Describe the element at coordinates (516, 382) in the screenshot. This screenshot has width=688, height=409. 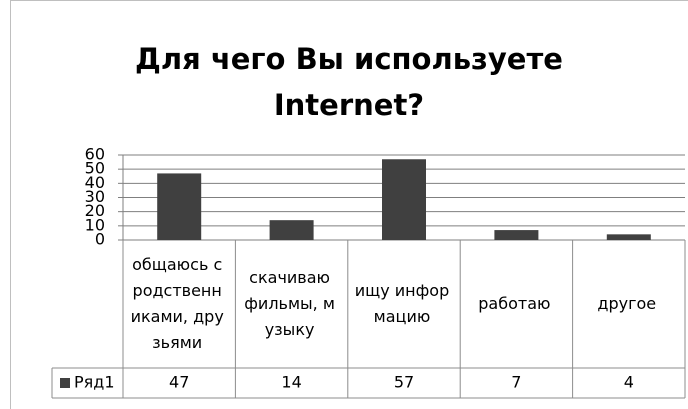
I see `table-value: 7` at that location.